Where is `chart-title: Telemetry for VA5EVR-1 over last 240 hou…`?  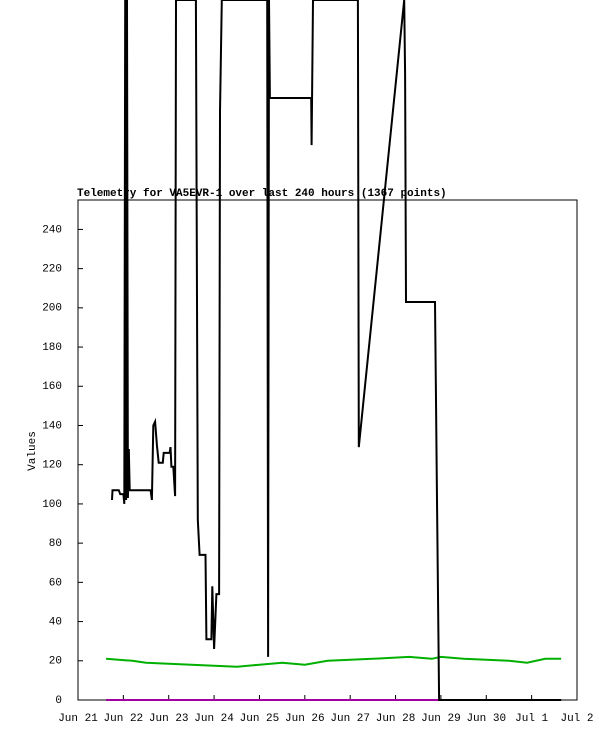
chart-title: Telemetry for VA5EVR-1 over last 240 hou… is located at coordinates (262, 194).